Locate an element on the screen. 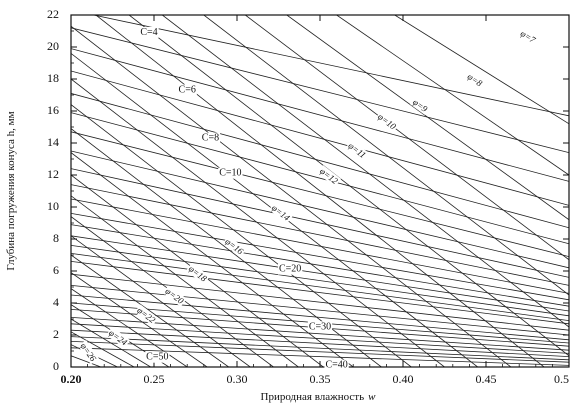 Image resolution: width=585 pixels, height=408 pixels. y-tick-label: 4 is located at coordinates (56, 302).